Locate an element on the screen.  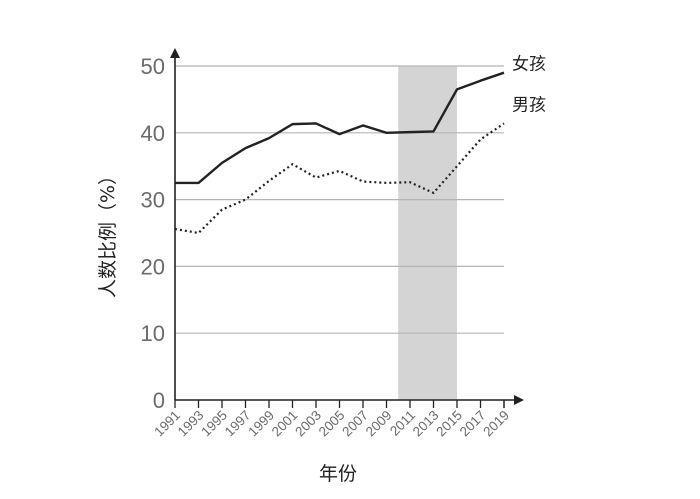
x-tick-label: 2011 is located at coordinates (402, 423).